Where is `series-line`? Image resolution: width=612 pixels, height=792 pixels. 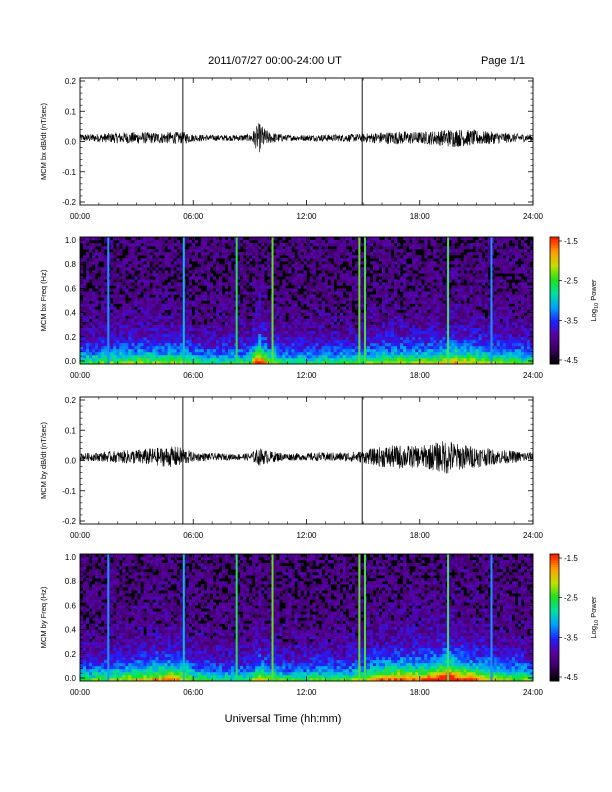 series-line is located at coordinates (306, 137).